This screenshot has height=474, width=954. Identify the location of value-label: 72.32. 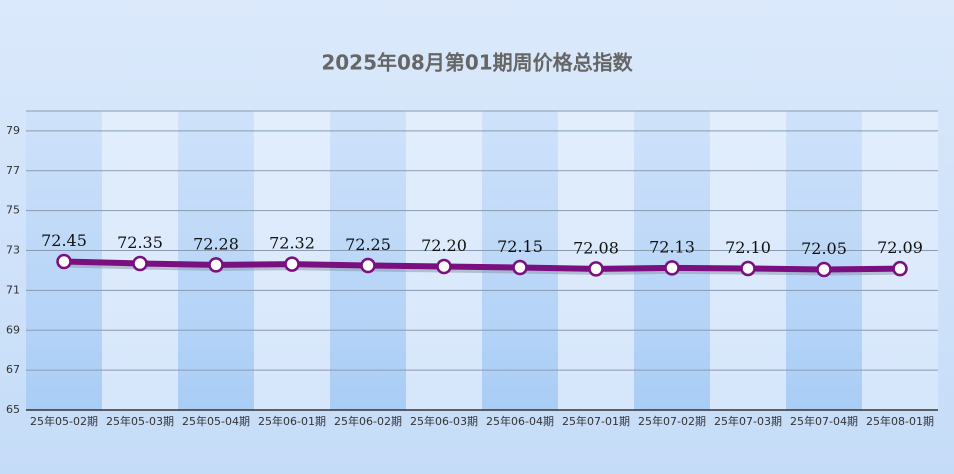
(292, 243).